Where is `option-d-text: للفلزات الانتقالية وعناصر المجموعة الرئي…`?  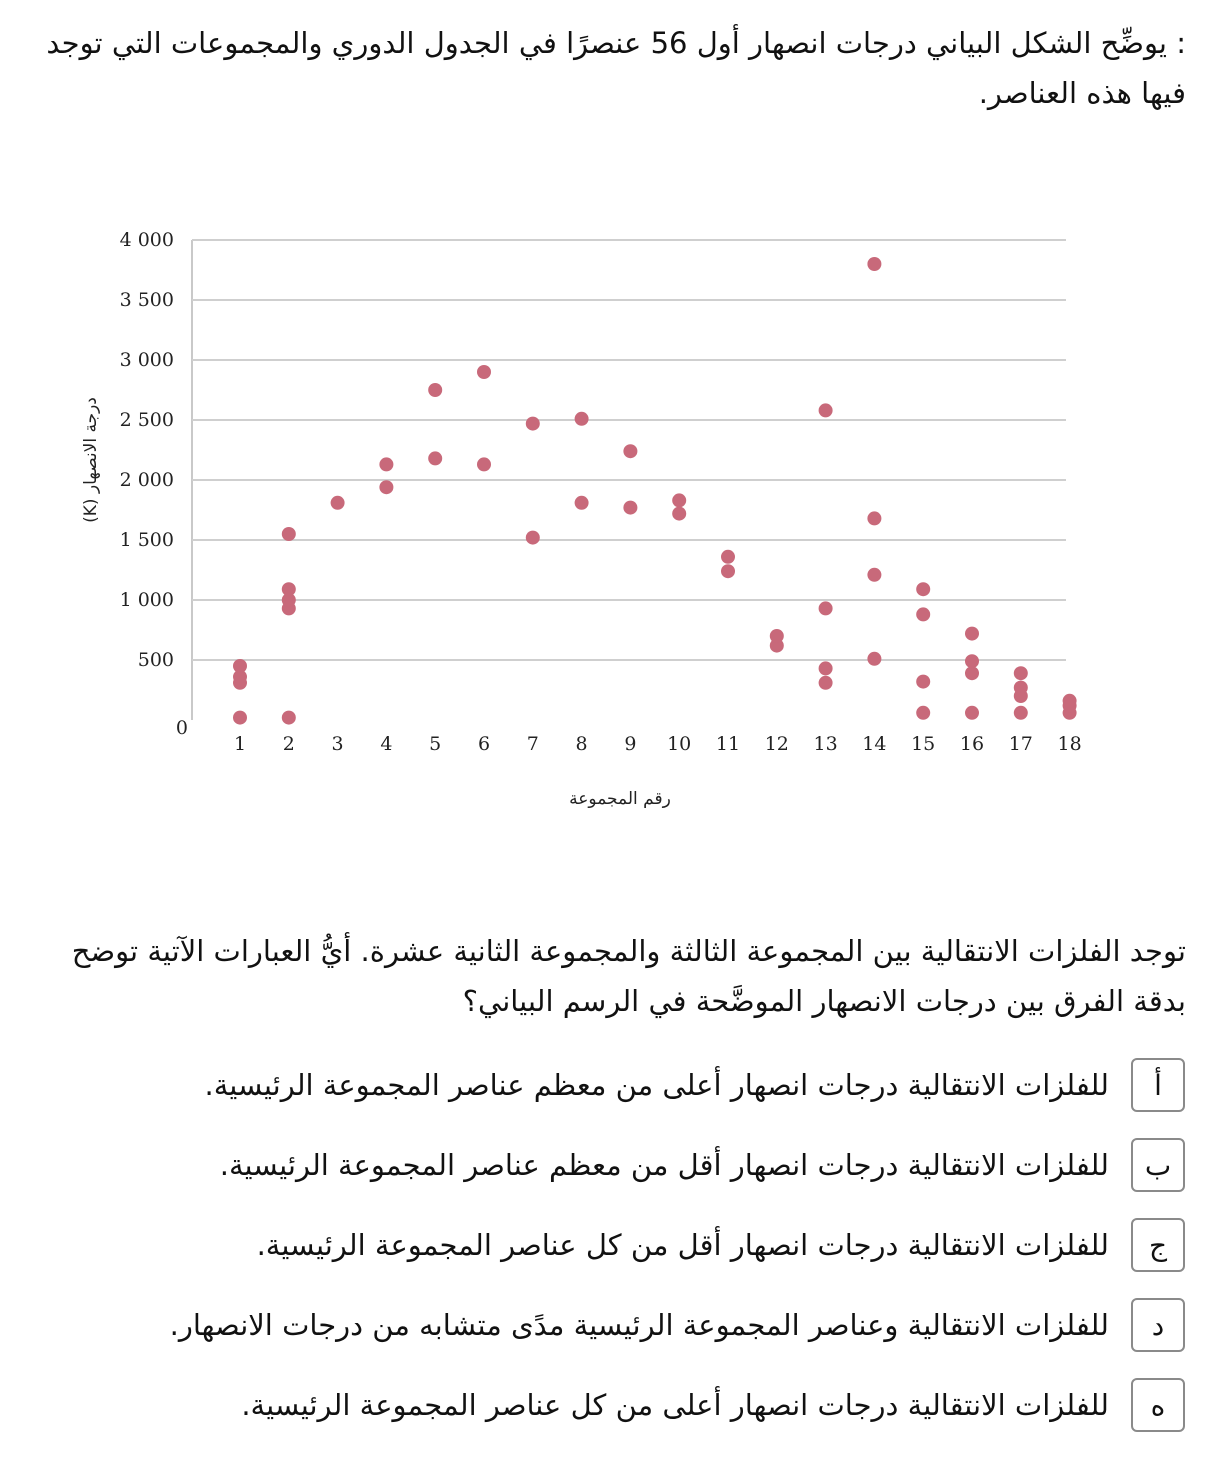
option-d-text: للفلزات الانتقالية وعناصر المجموعة الرئي… is located at coordinates (639, 1325).